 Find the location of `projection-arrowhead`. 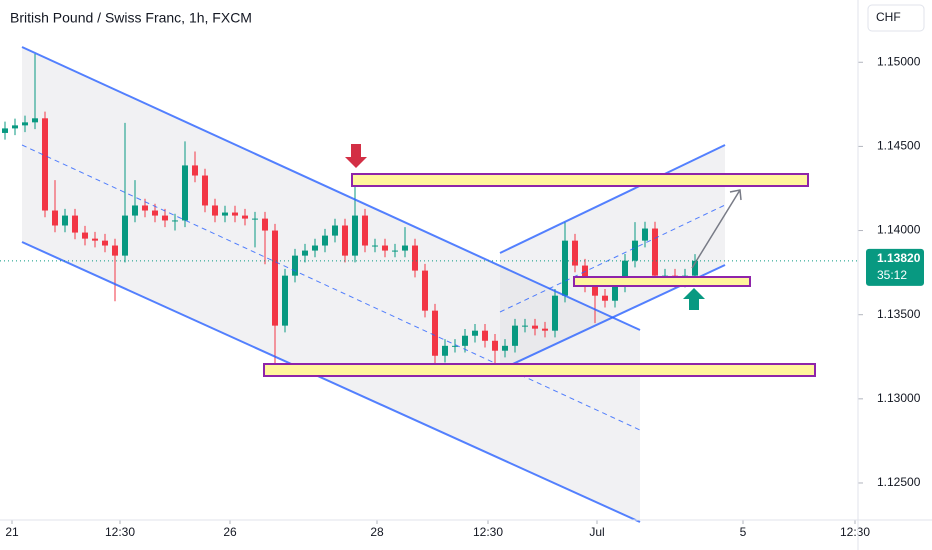

projection-arrowhead is located at coordinates (735, 195).